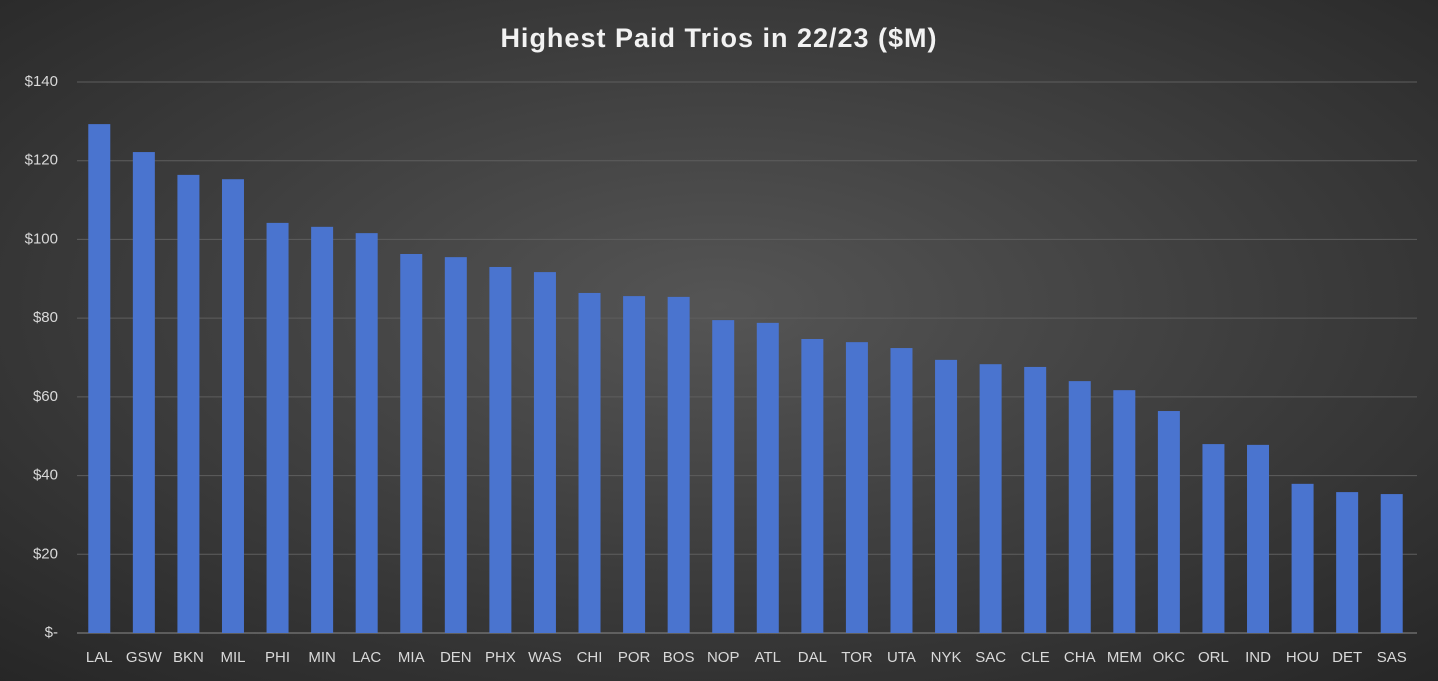  Describe the element at coordinates (45, 553) in the screenshot. I see `y-tick-label: $20` at that location.